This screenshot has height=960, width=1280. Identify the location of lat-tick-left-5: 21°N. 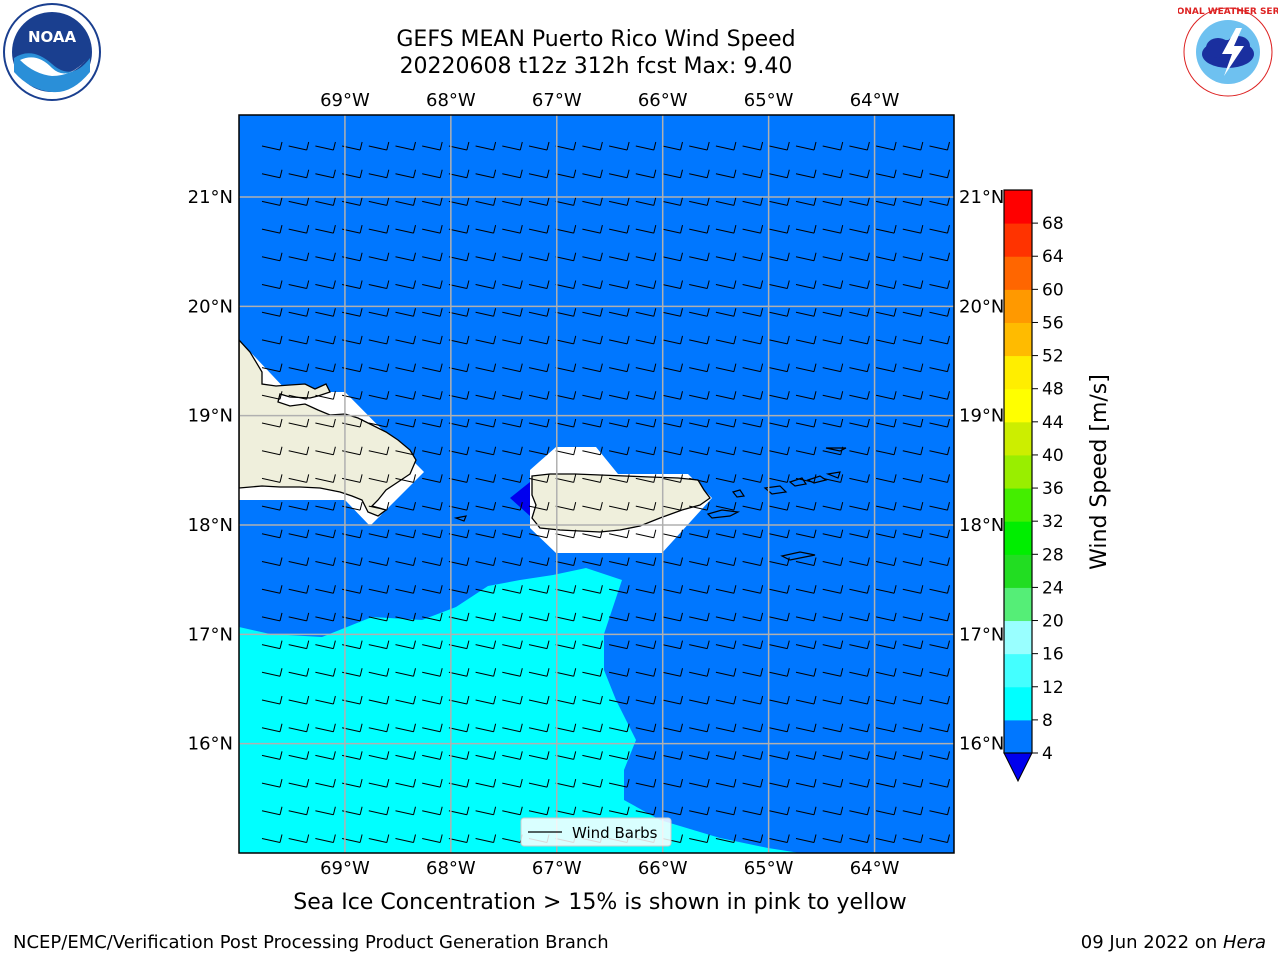
(210, 197).